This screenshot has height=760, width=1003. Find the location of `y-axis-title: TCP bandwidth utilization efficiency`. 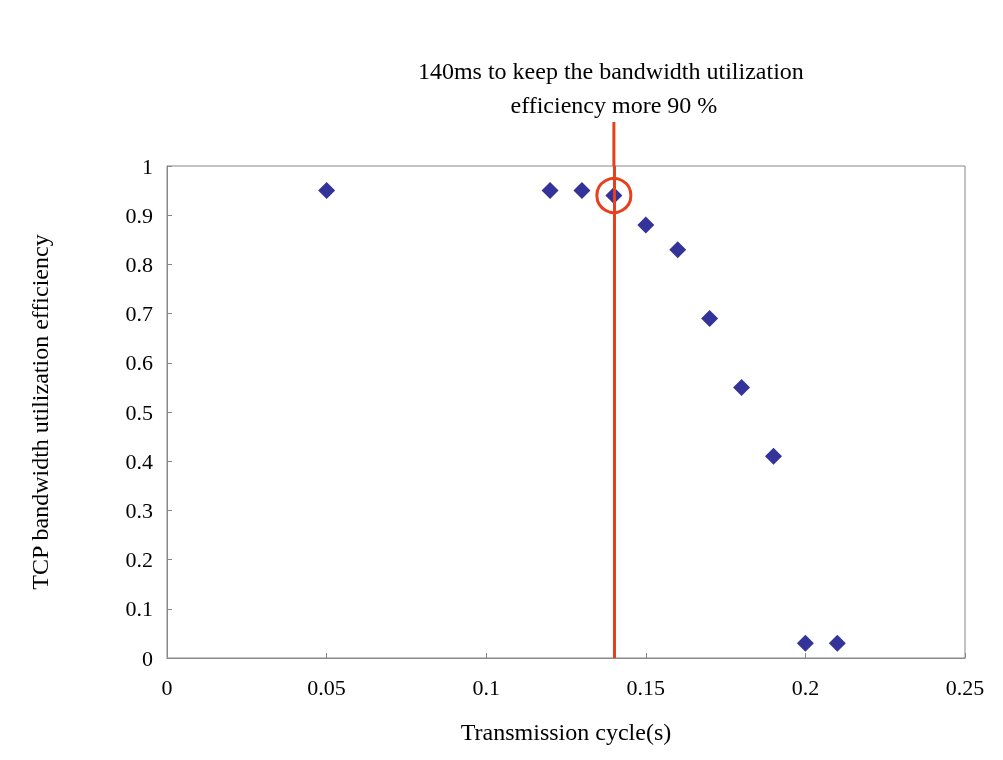

y-axis-title: TCP bandwidth utilization efficiency is located at coordinates (40, 412).